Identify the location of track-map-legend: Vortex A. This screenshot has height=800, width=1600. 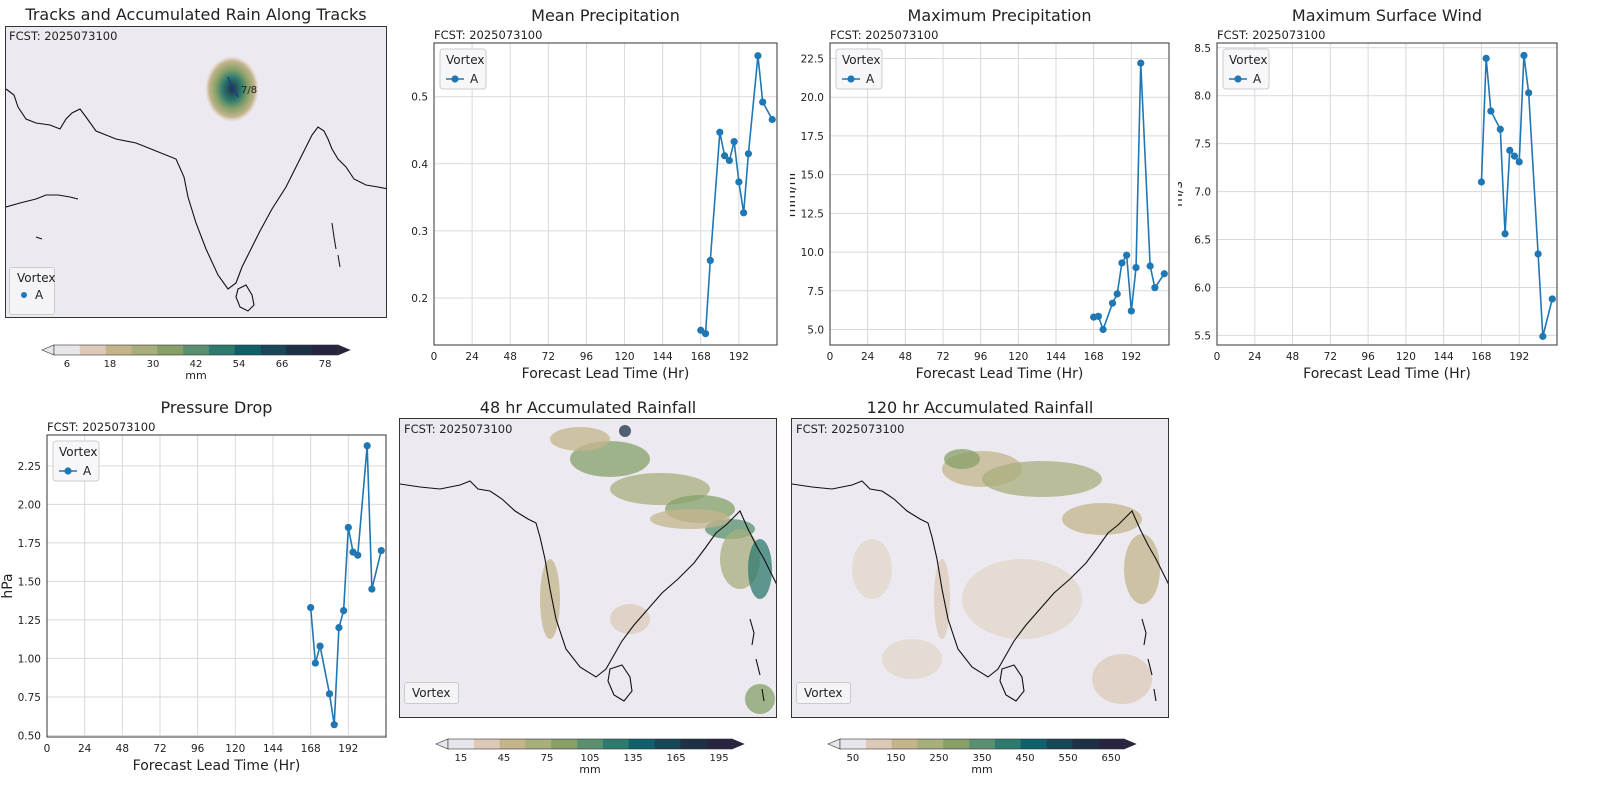
(32, 291).